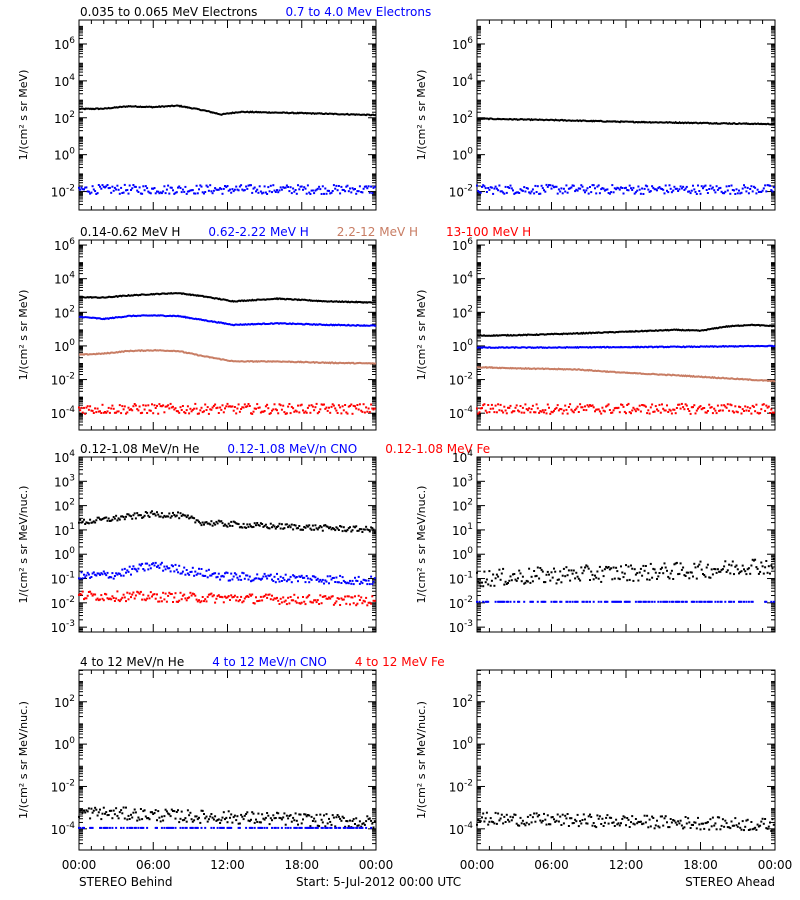  What do you see at coordinates (462, 530) in the screenshot?
I see `y-tick-label: 101` at bounding box center [462, 530].